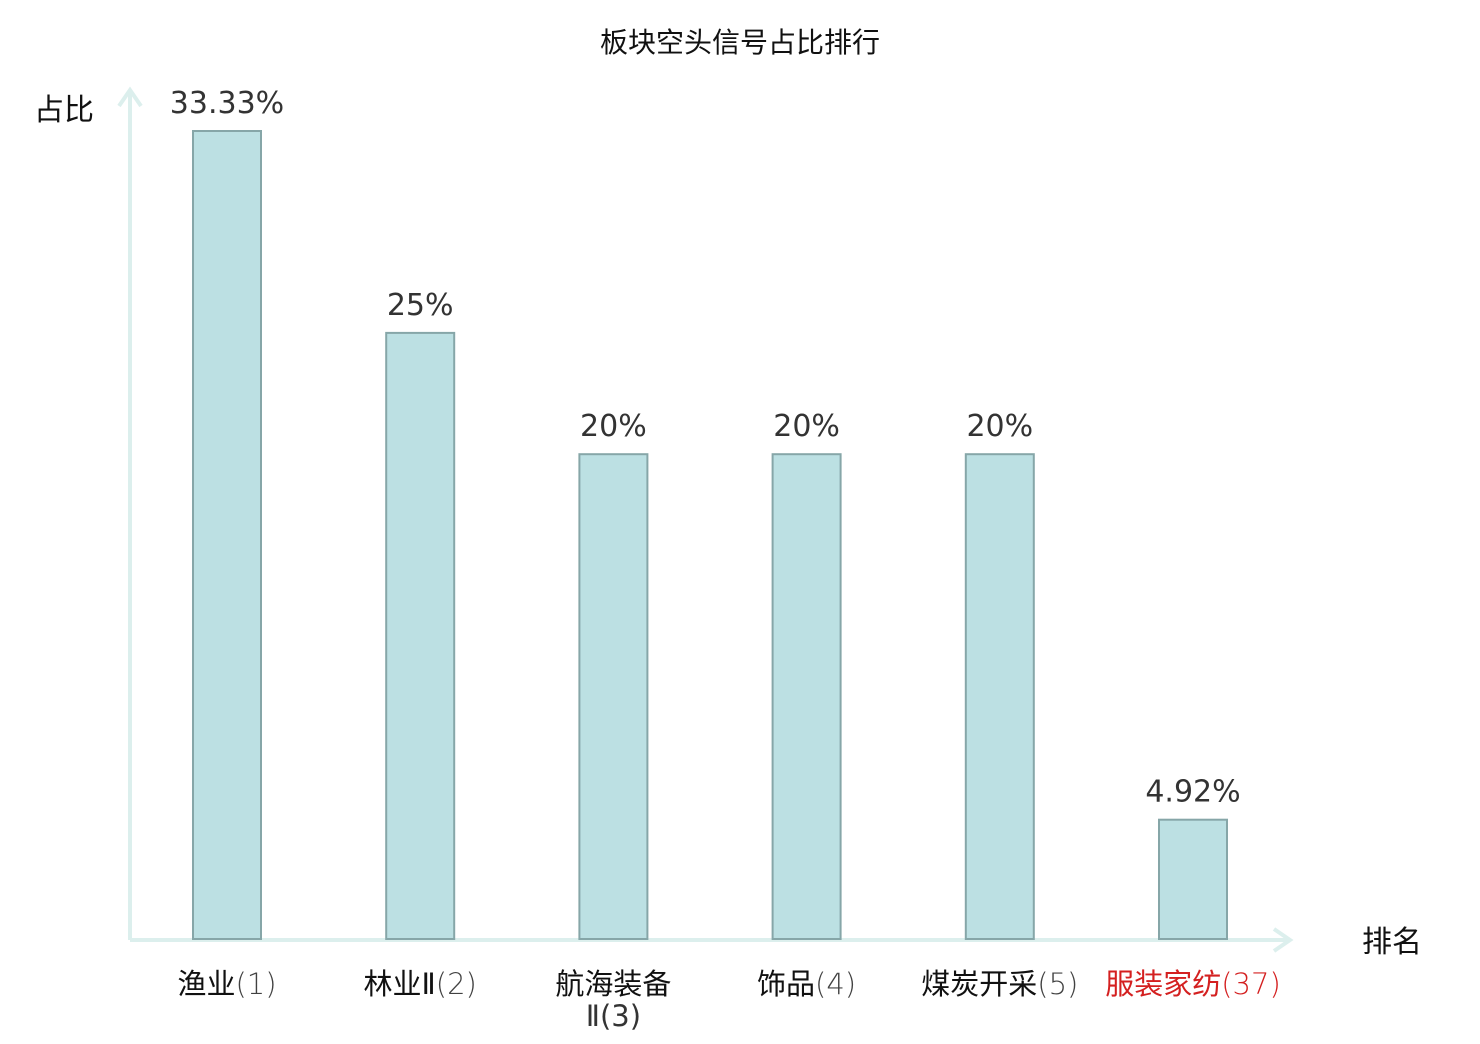 This screenshot has width=1480, height=1044. Describe the element at coordinates (786, 984) in the screenshot. I see `category-name: 饰品` at that location.